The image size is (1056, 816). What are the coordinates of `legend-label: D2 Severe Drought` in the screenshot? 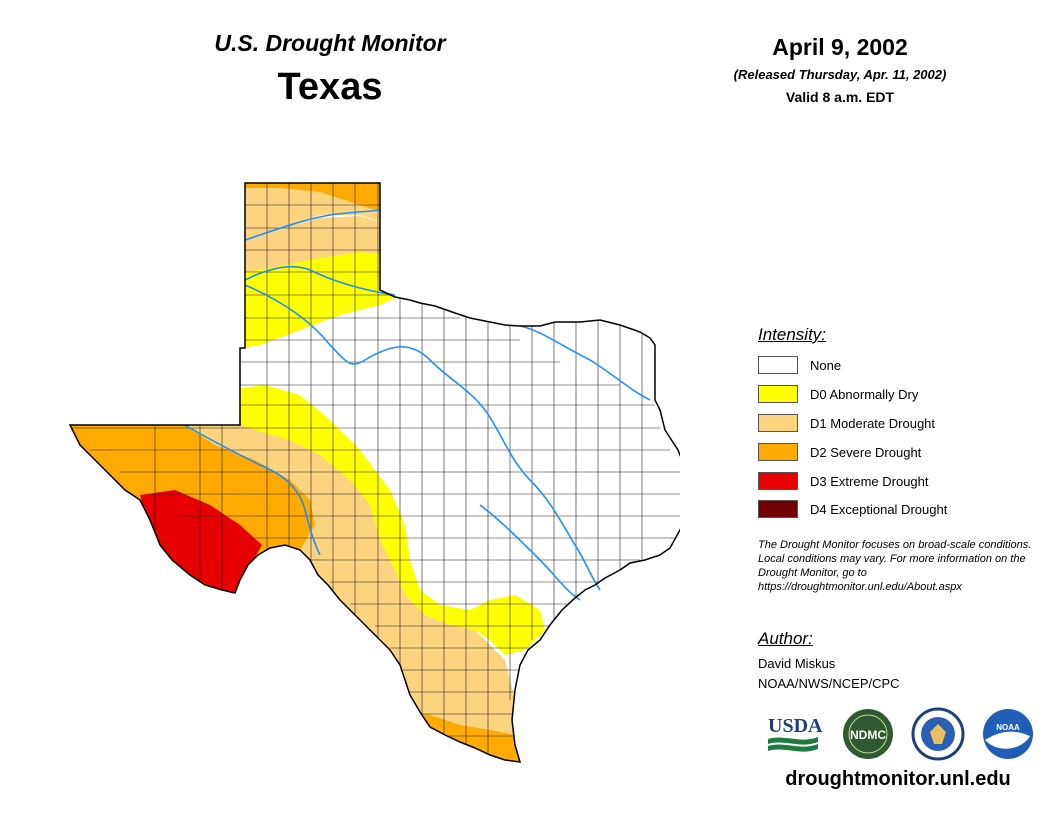 It's located at (866, 452).